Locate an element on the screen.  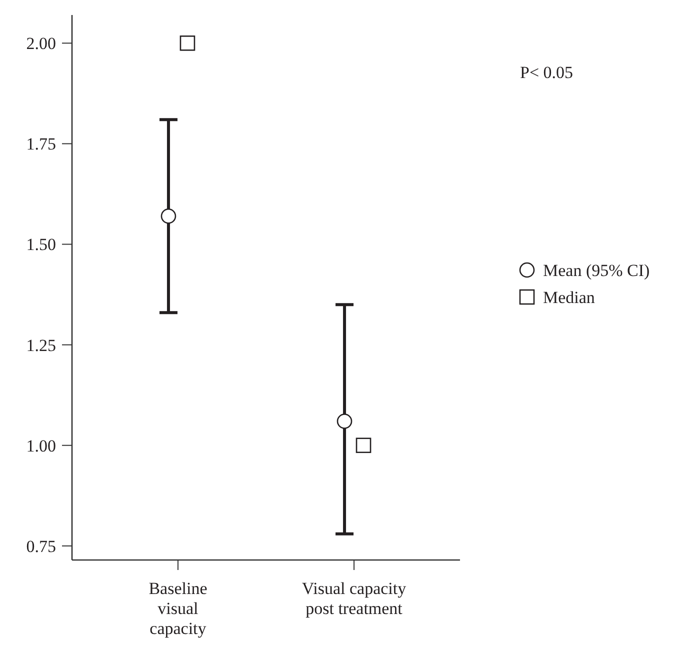
y-tick-label: 1.00 is located at coordinates (41, 446).